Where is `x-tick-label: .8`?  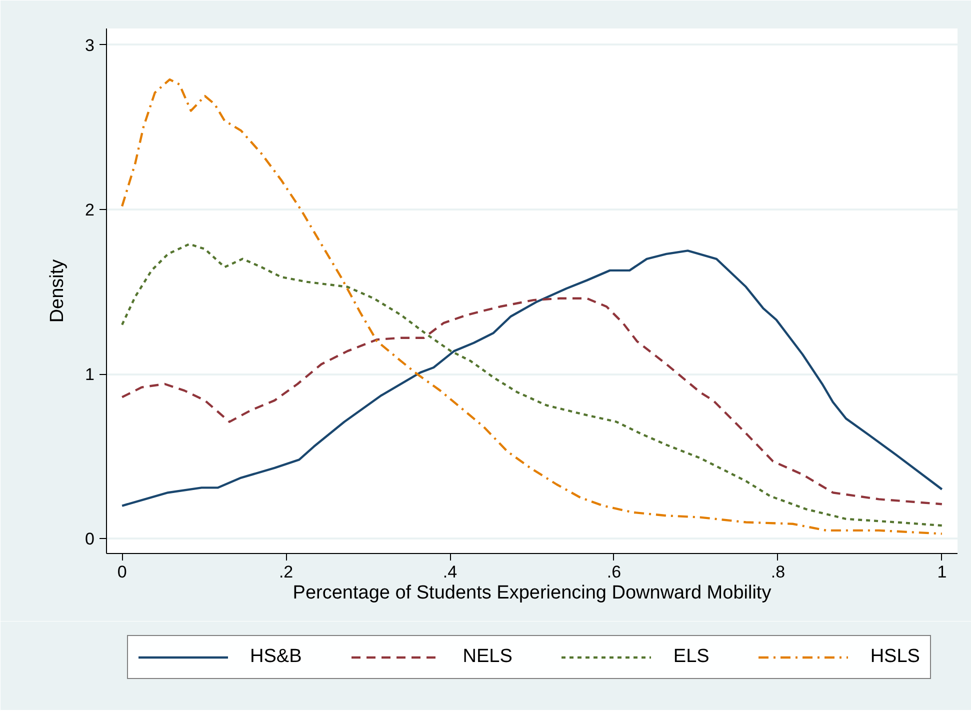 x-tick-label: .8 is located at coordinates (778, 572).